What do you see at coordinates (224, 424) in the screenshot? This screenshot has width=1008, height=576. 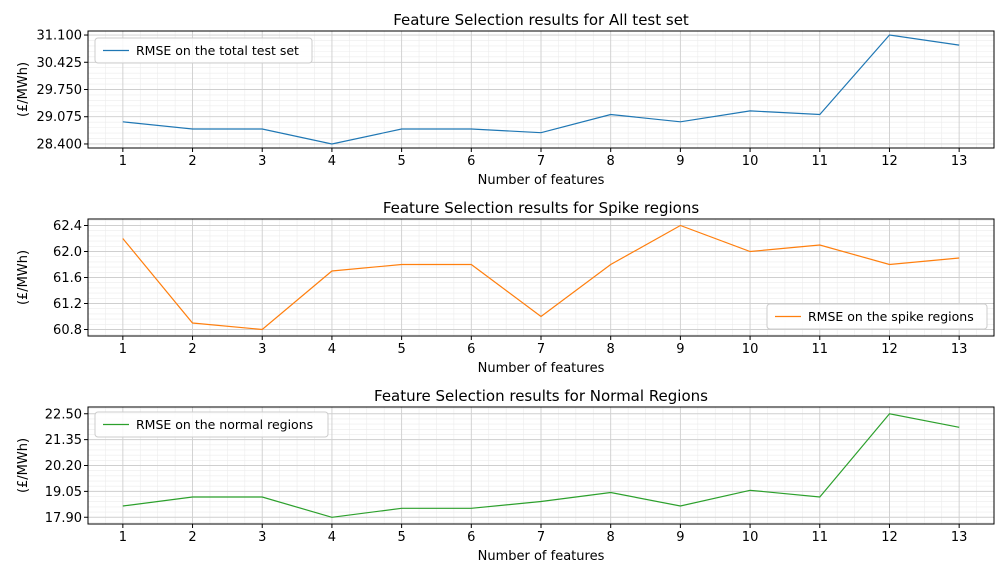 I see `legend-label: RMSE on the normal regions` at bounding box center [224, 424].